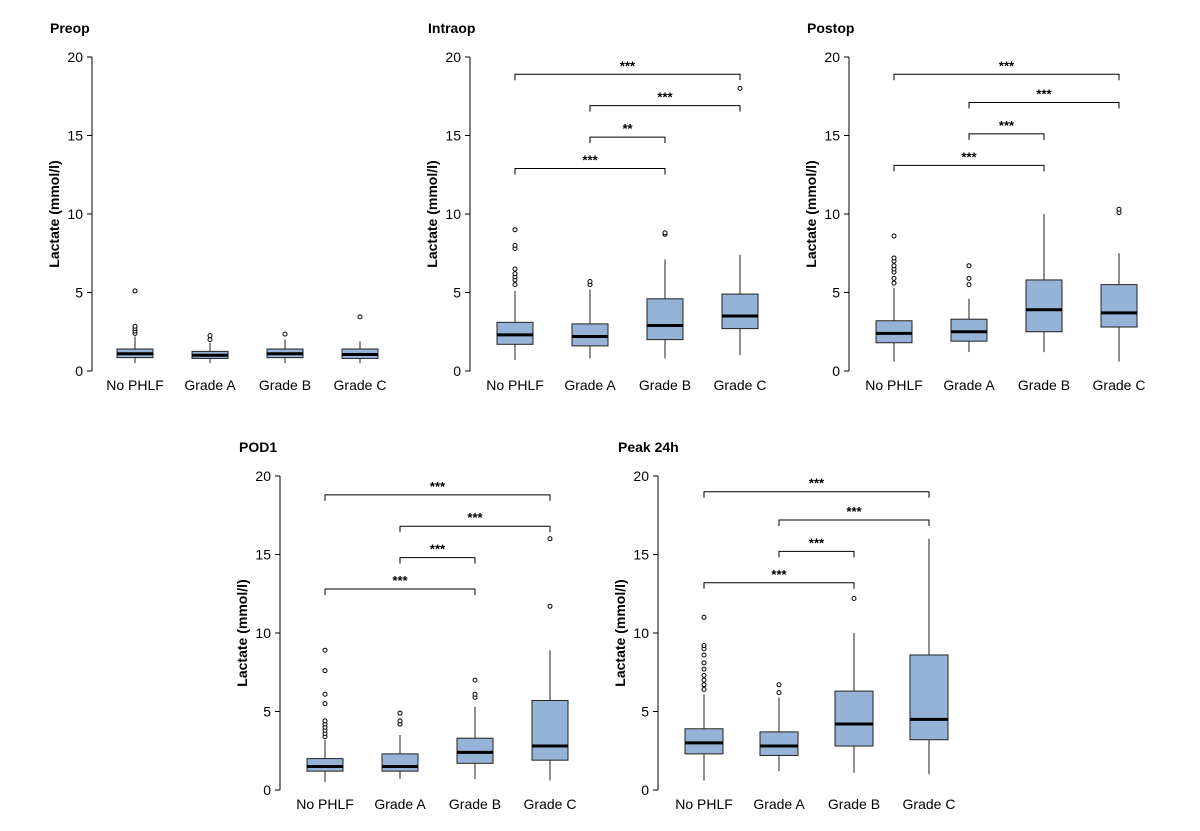 The image size is (1200, 831). Describe the element at coordinates (258, 447) in the screenshot. I see `chart-title: POD1` at that location.